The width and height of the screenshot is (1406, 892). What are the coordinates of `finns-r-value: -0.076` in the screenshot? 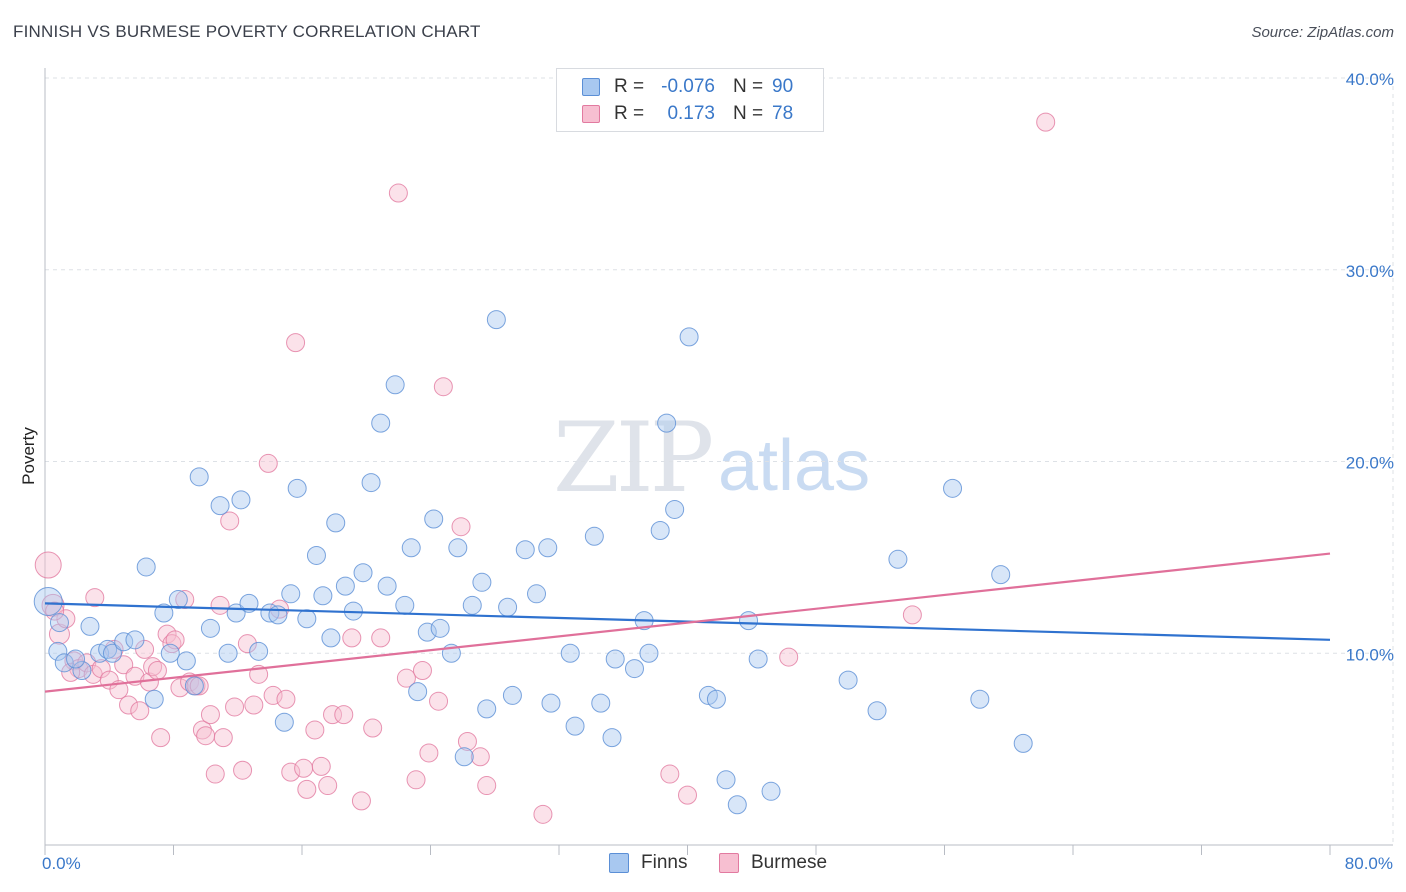 It's located at (688, 86).